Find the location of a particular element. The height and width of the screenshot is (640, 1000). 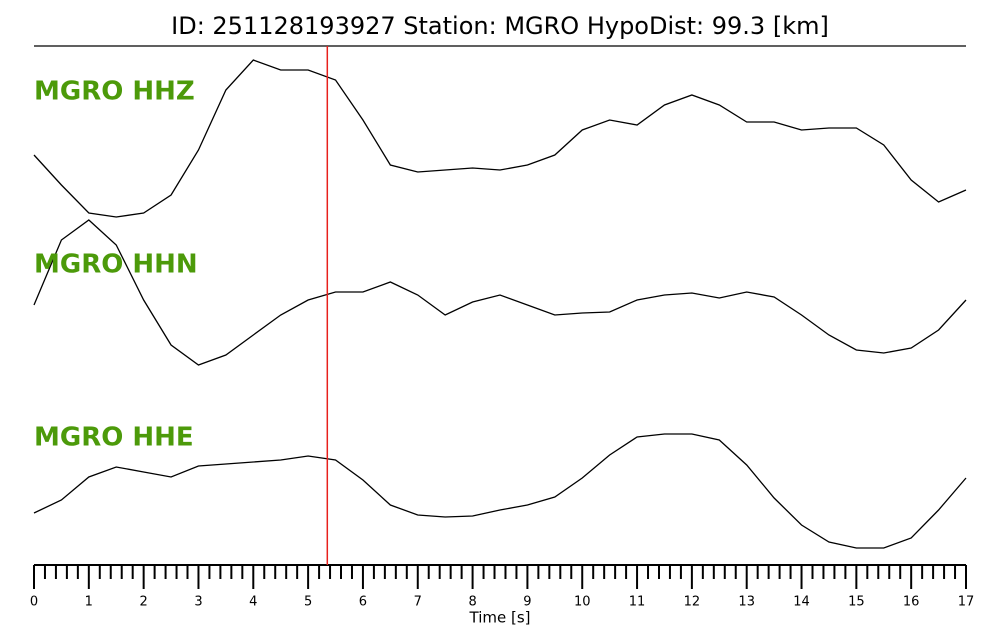

x-tick-label: 5 is located at coordinates (308, 602).